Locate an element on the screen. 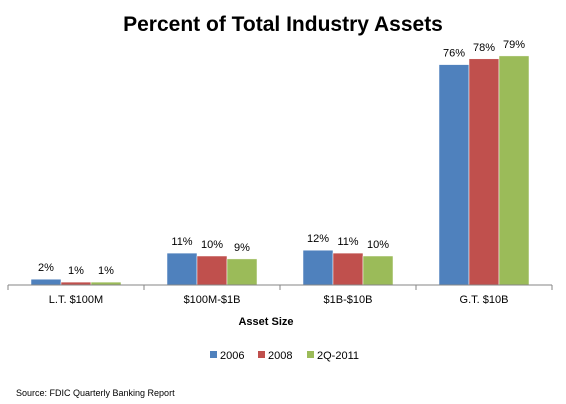 The height and width of the screenshot is (404, 566). data-label-2008-0: 1% is located at coordinates (76, 271).